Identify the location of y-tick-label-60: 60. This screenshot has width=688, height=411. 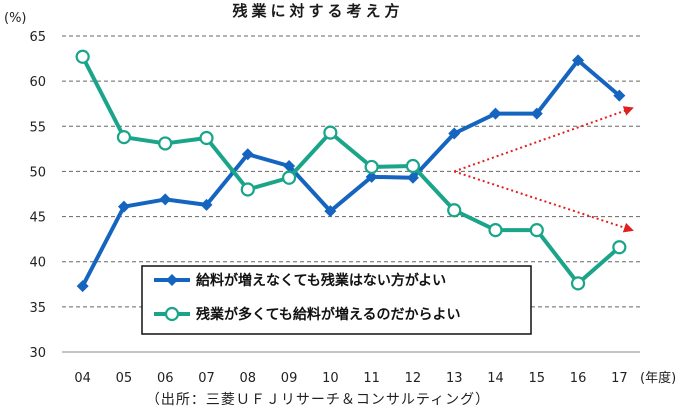
(37, 82).